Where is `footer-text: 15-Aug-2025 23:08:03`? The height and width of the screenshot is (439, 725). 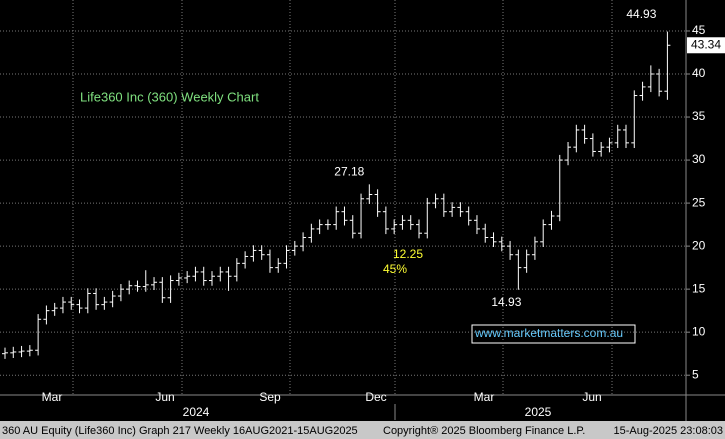
footer-text: 15-Aug-2025 23:08:03 is located at coordinates (668, 431).